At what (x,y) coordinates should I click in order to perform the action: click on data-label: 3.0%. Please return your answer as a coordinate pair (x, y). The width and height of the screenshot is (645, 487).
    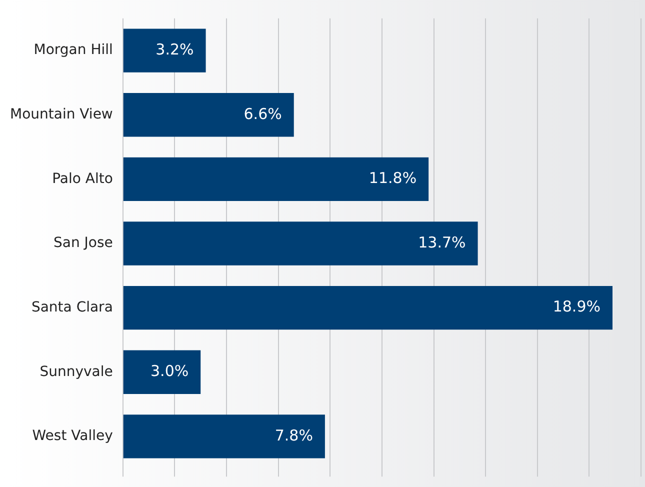
    Looking at the image, I should click on (169, 371).